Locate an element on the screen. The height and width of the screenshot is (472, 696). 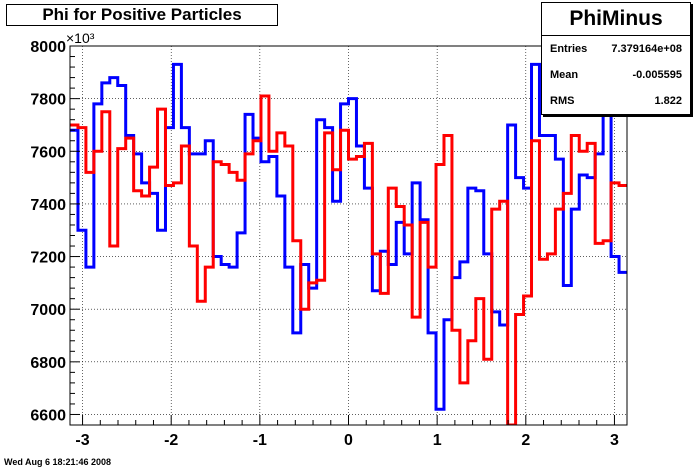
stats-value: -0.005595 is located at coordinates (657, 75).